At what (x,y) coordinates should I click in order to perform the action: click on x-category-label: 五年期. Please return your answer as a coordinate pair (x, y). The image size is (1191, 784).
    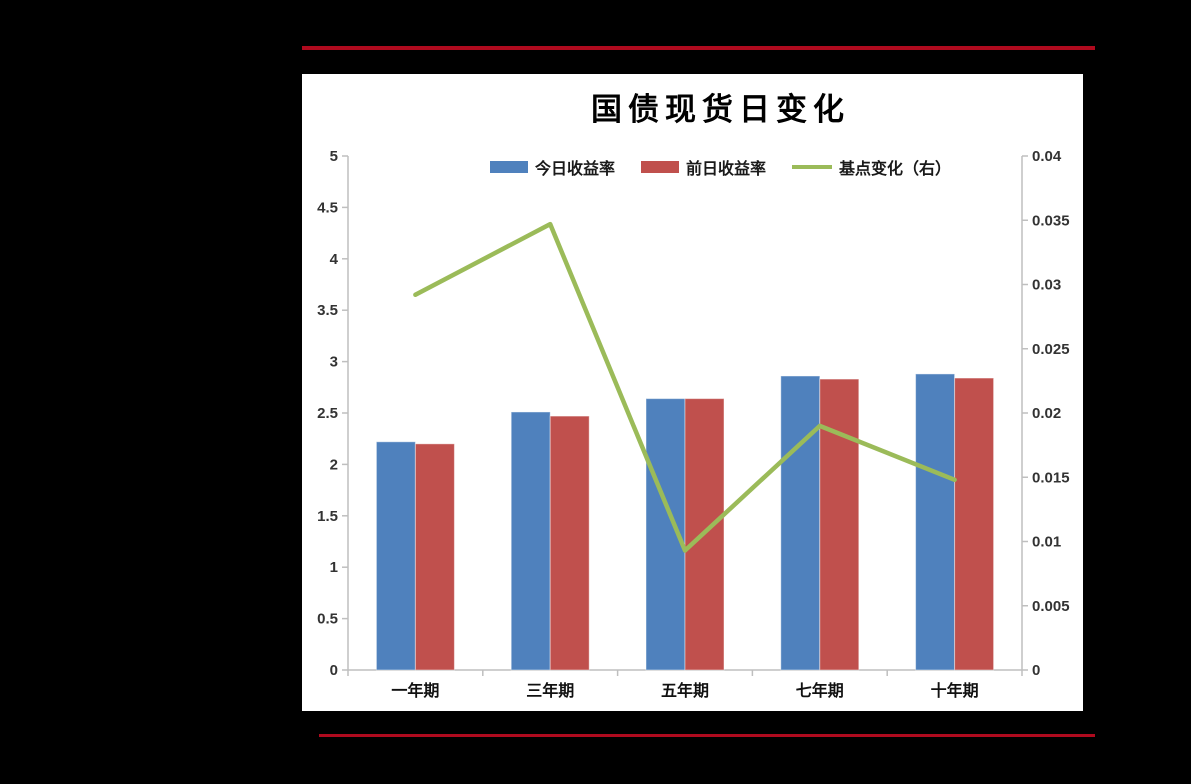
    Looking at the image, I should click on (685, 690).